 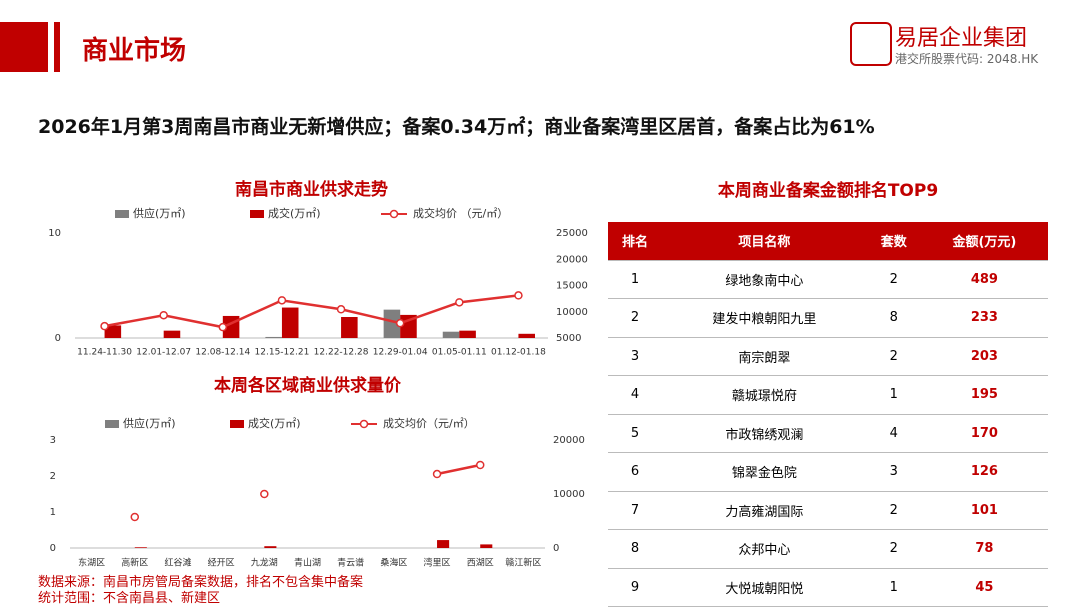 I want to click on x-tick-label: 12.22-12.28, so click(x=341, y=353).